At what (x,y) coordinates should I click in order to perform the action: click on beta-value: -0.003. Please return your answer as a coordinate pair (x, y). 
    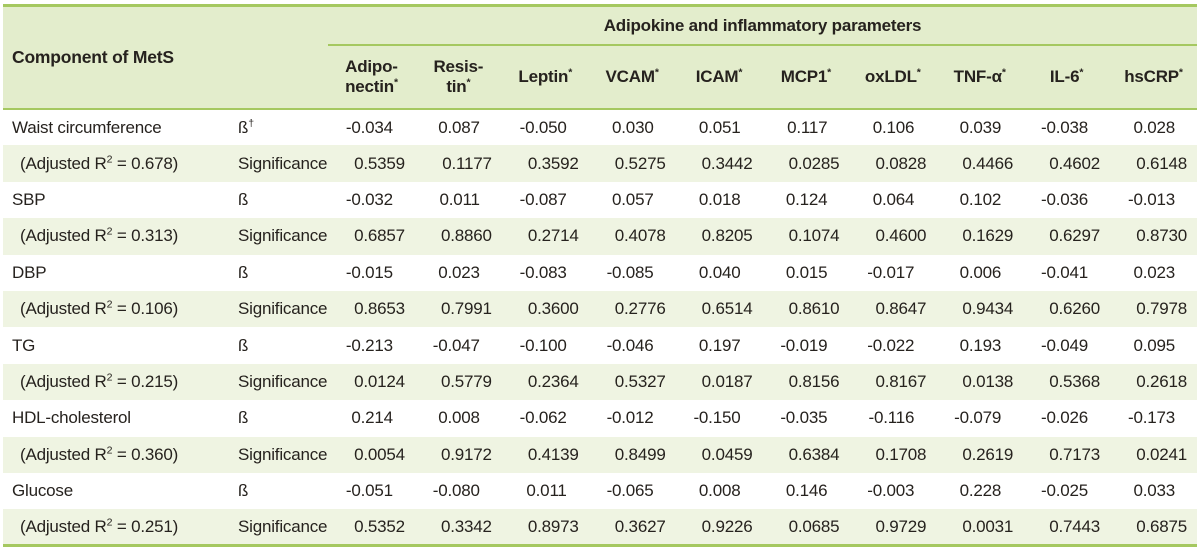
    Looking at the image, I should click on (891, 491).